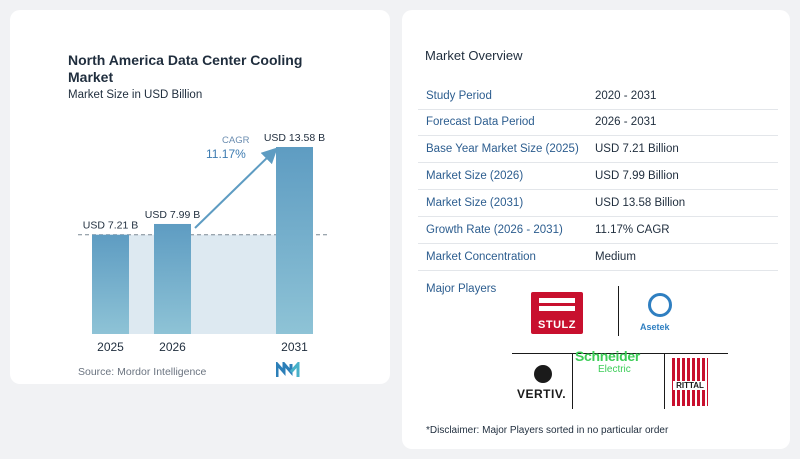  What do you see at coordinates (637, 176) in the screenshot?
I see `overview-value: USD 7.99 Billion` at bounding box center [637, 176].